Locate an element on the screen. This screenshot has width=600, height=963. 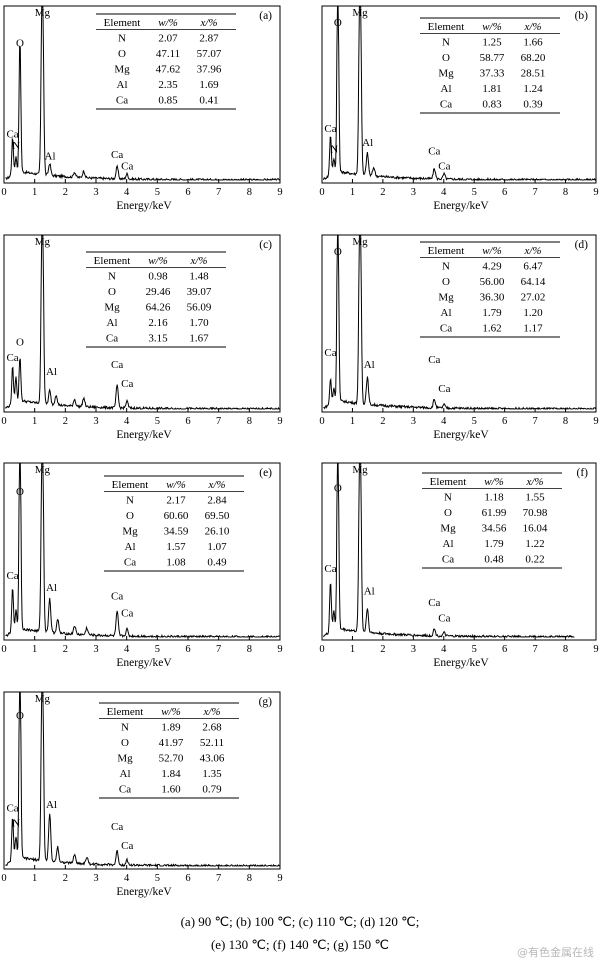
panel-label: (e) is located at coordinates (265, 473).